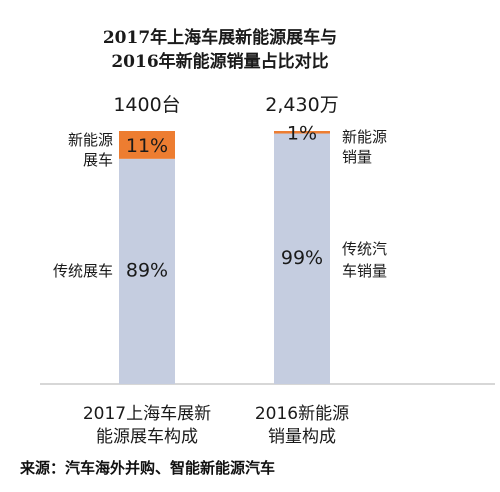 This screenshot has width=500, height=492. I want to click on data-label-traditional-1: 99%, so click(302, 258).